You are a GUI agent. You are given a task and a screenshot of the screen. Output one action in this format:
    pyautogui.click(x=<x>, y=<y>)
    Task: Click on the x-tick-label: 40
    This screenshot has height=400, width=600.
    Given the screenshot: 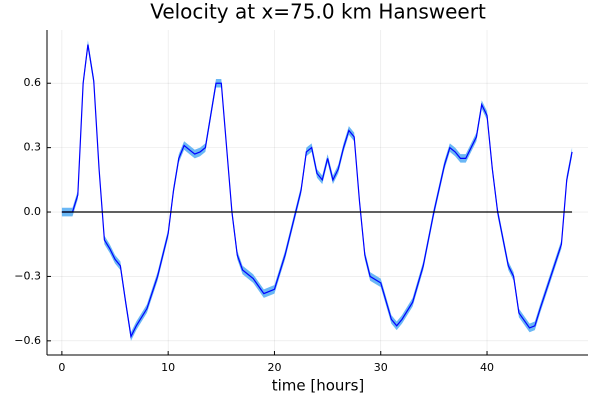 What is the action you would take?
    pyautogui.click(x=487, y=367)
    